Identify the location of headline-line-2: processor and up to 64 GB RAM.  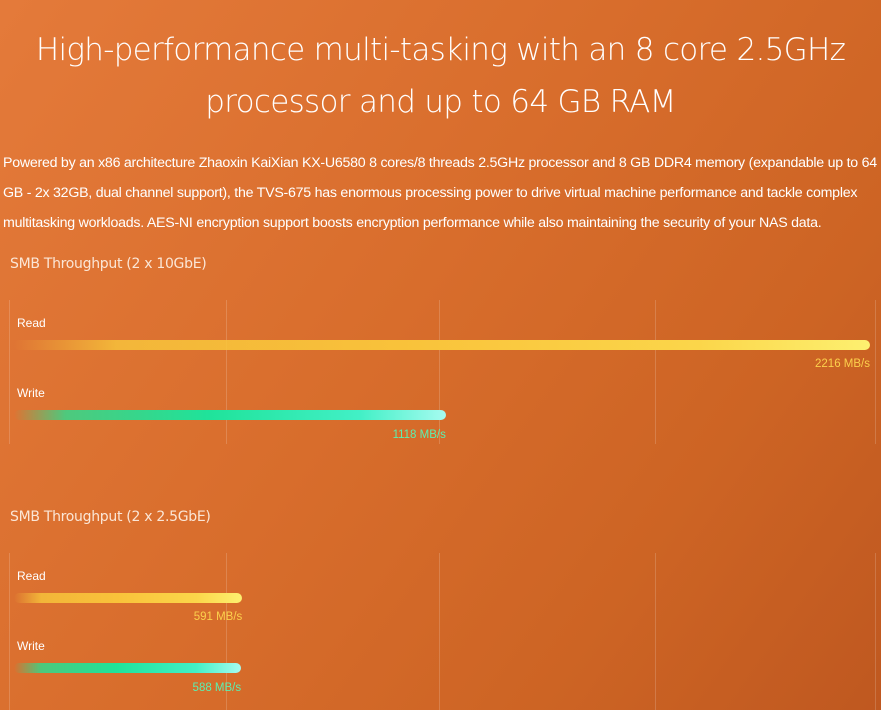
(440, 102).